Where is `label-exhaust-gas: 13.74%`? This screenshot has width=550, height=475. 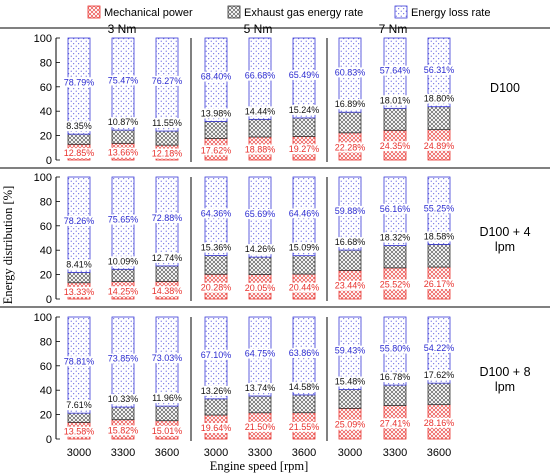
label-exhaust-gas: 13.74% is located at coordinates (260, 388).